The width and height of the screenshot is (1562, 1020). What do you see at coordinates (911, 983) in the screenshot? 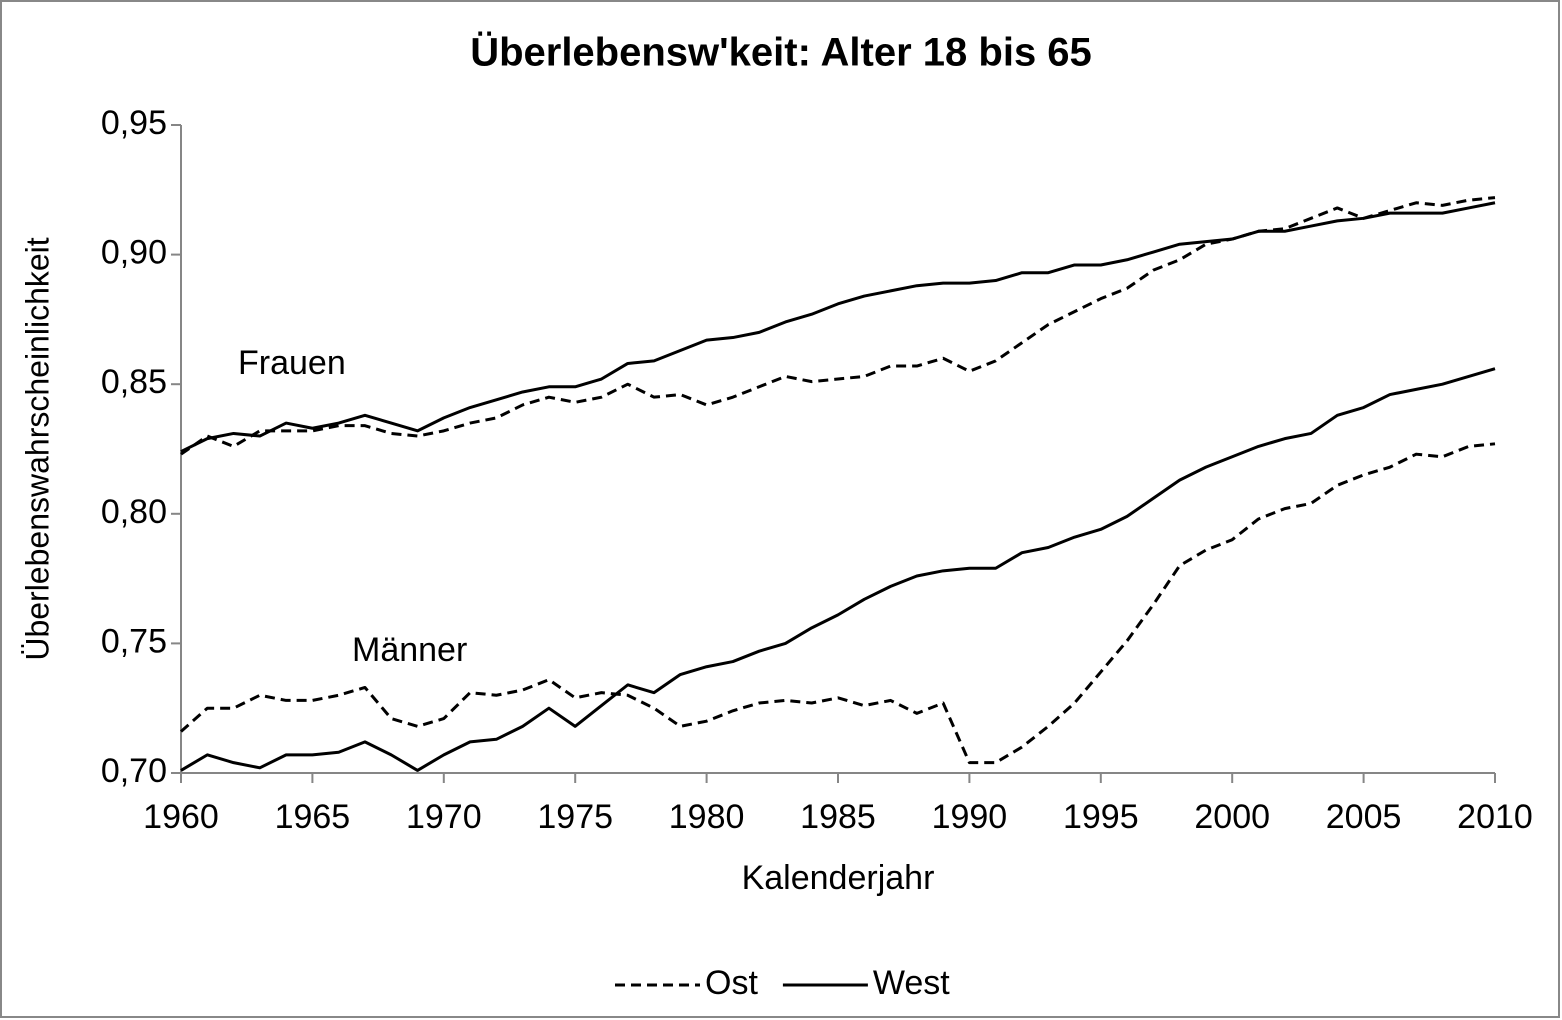
I see `legend-label: West` at bounding box center [911, 983].